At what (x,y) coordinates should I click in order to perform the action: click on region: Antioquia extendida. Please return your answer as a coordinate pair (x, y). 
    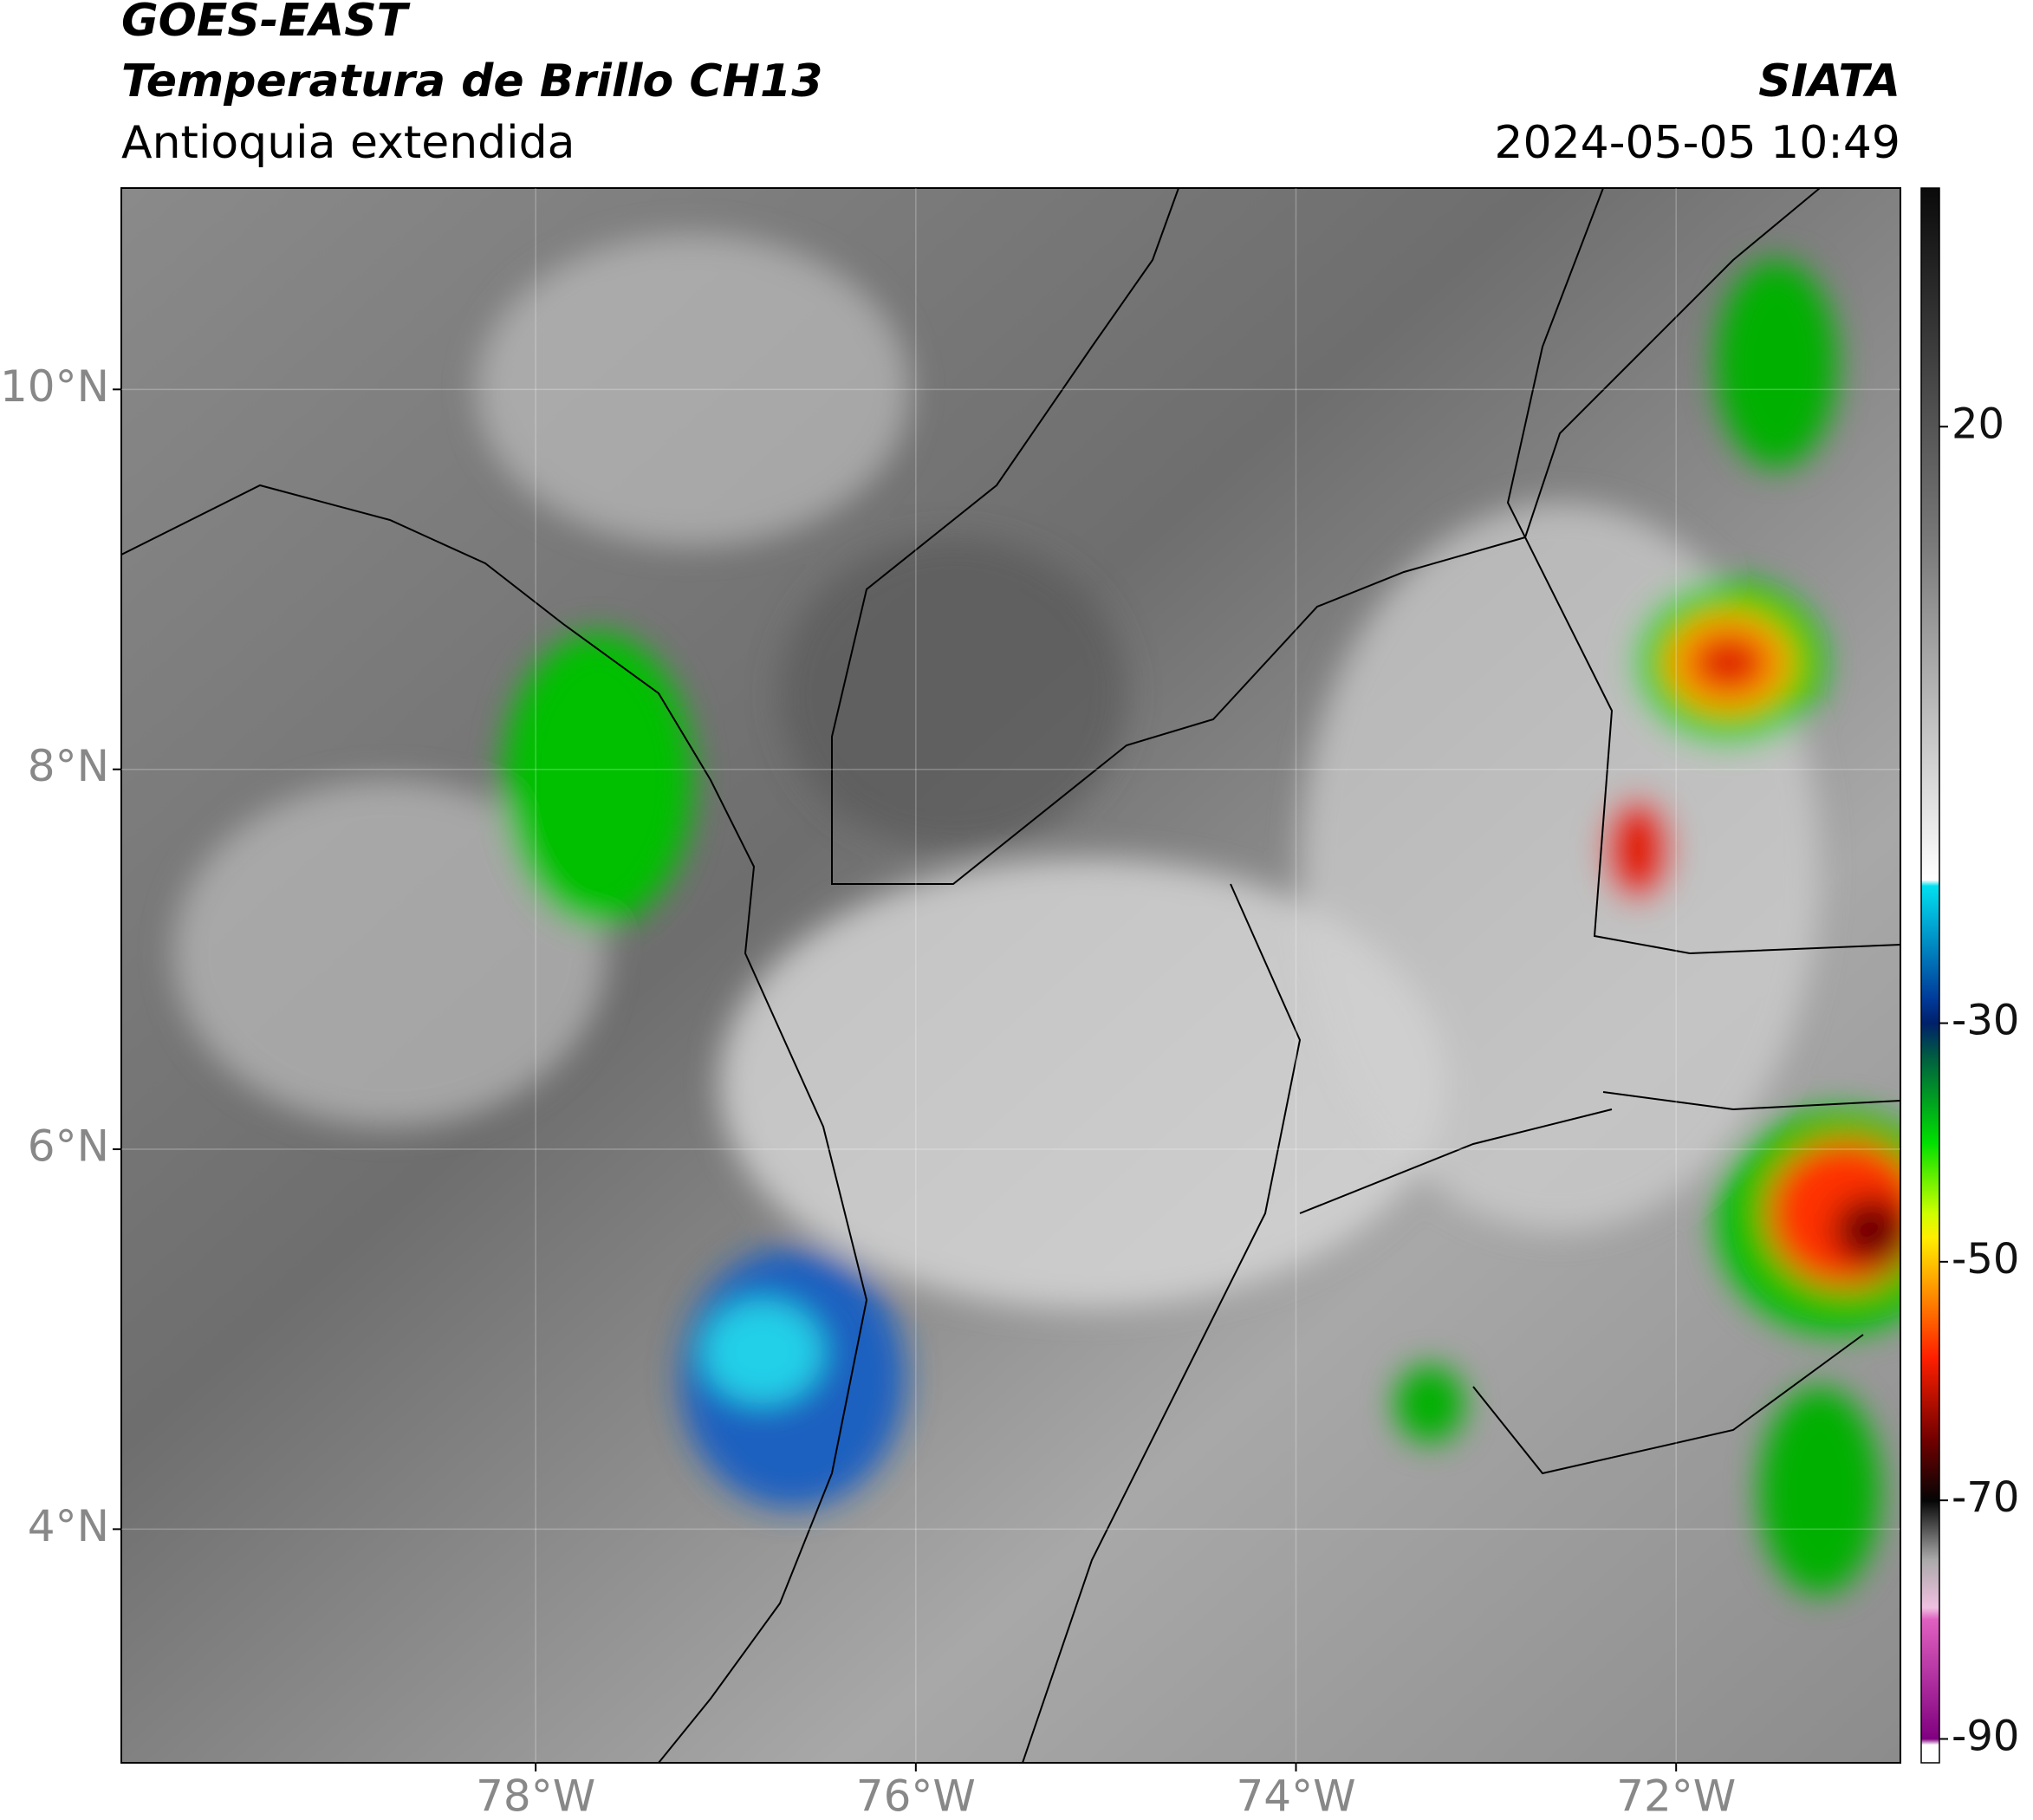
    Looking at the image, I should click on (348, 143).